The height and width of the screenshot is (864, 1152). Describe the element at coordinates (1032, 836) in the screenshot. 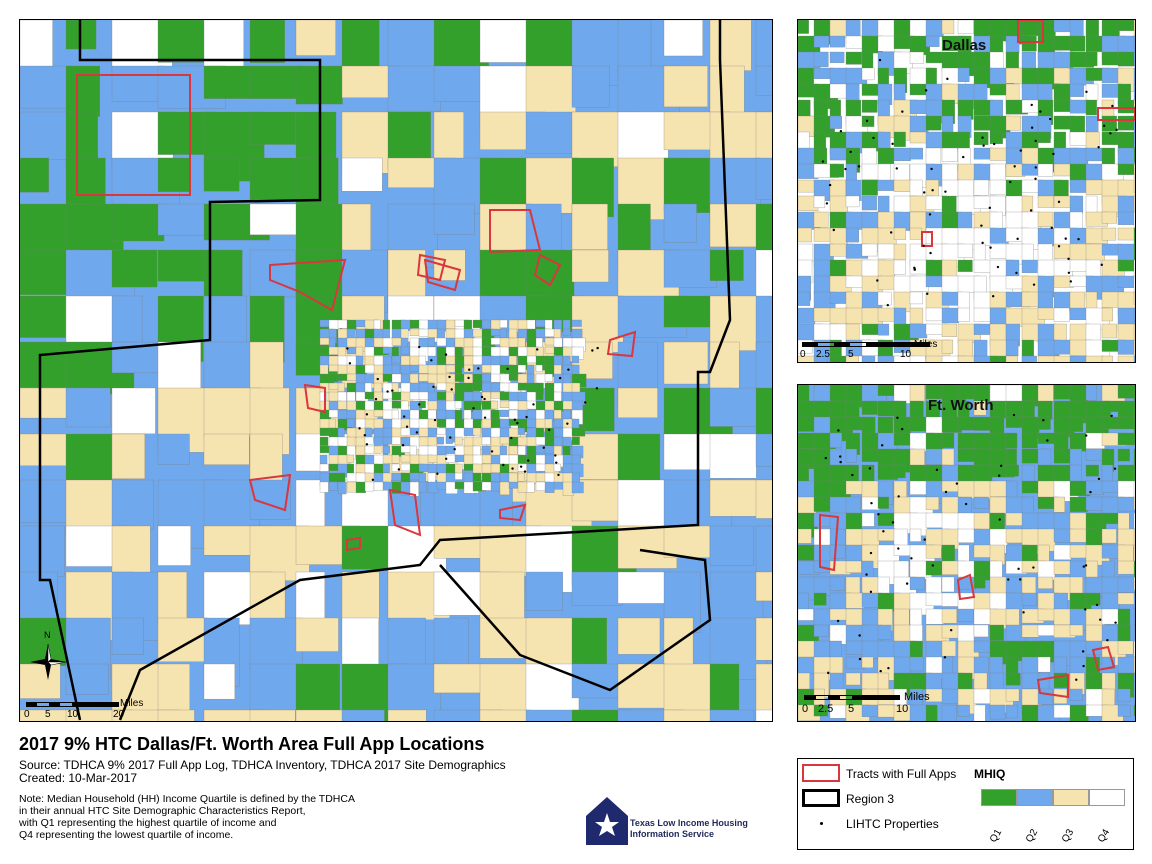

I see `q2-label: Q2` at that location.